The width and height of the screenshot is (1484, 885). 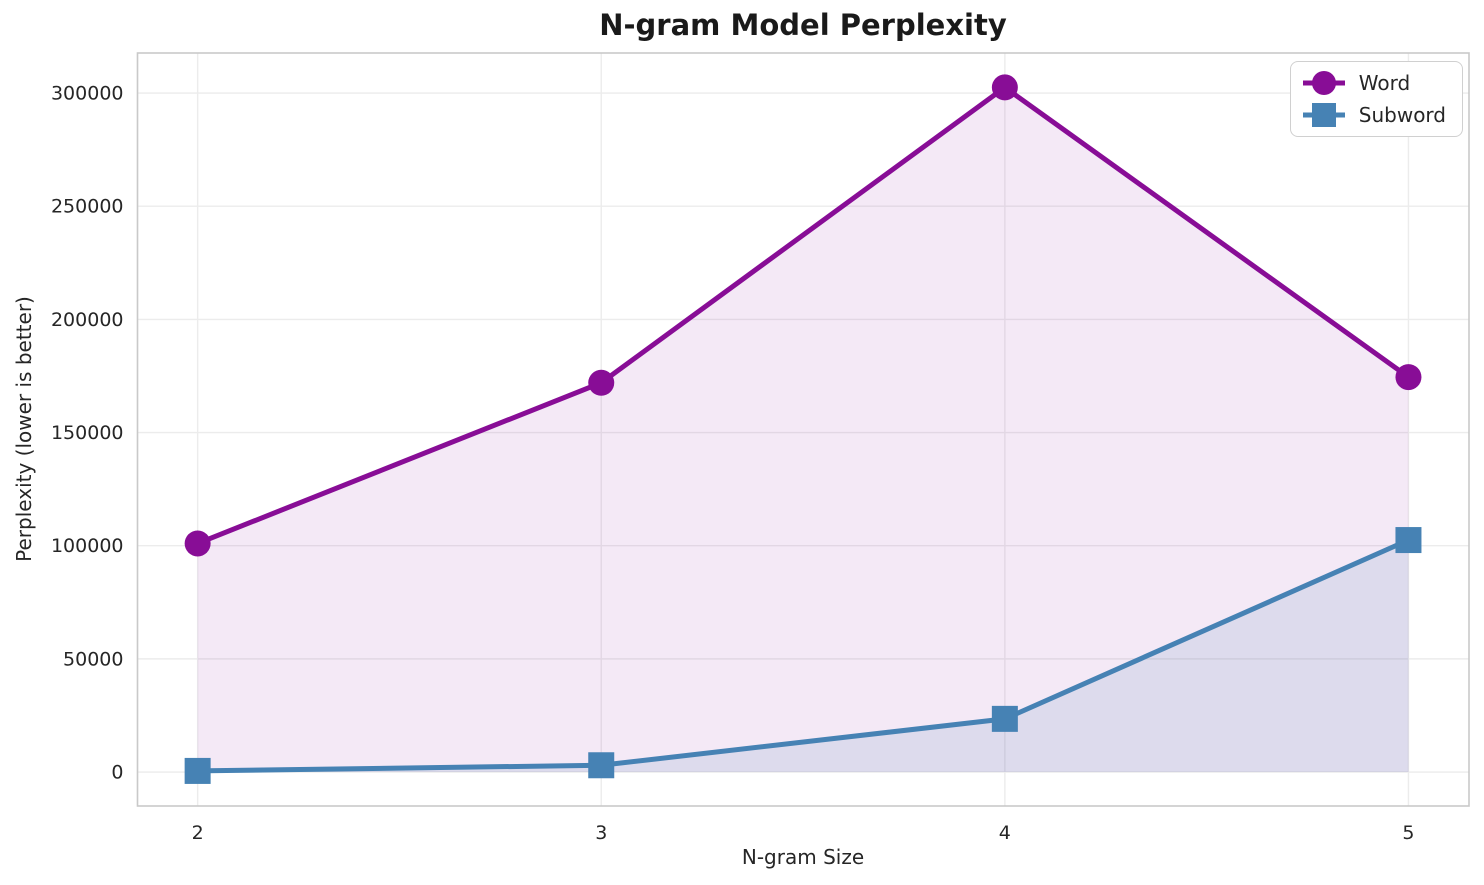 What do you see at coordinates (1376, 99) in the screenshot?
I see `legend: Word Subword` at bounding box center [1376, 99].